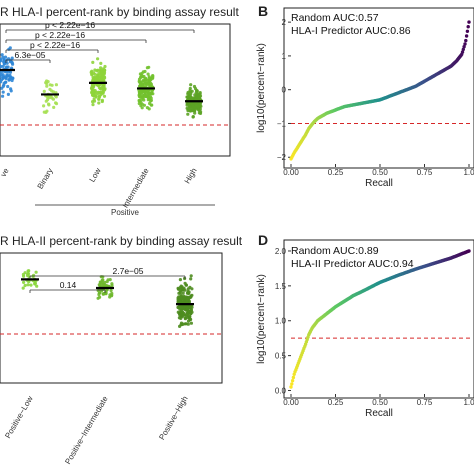 This screenshot has height=474, width=474. What do you see at coordinates (380, 319) in the screenshot?
I see `panel-d-curve` at bounding box center [380, 319].